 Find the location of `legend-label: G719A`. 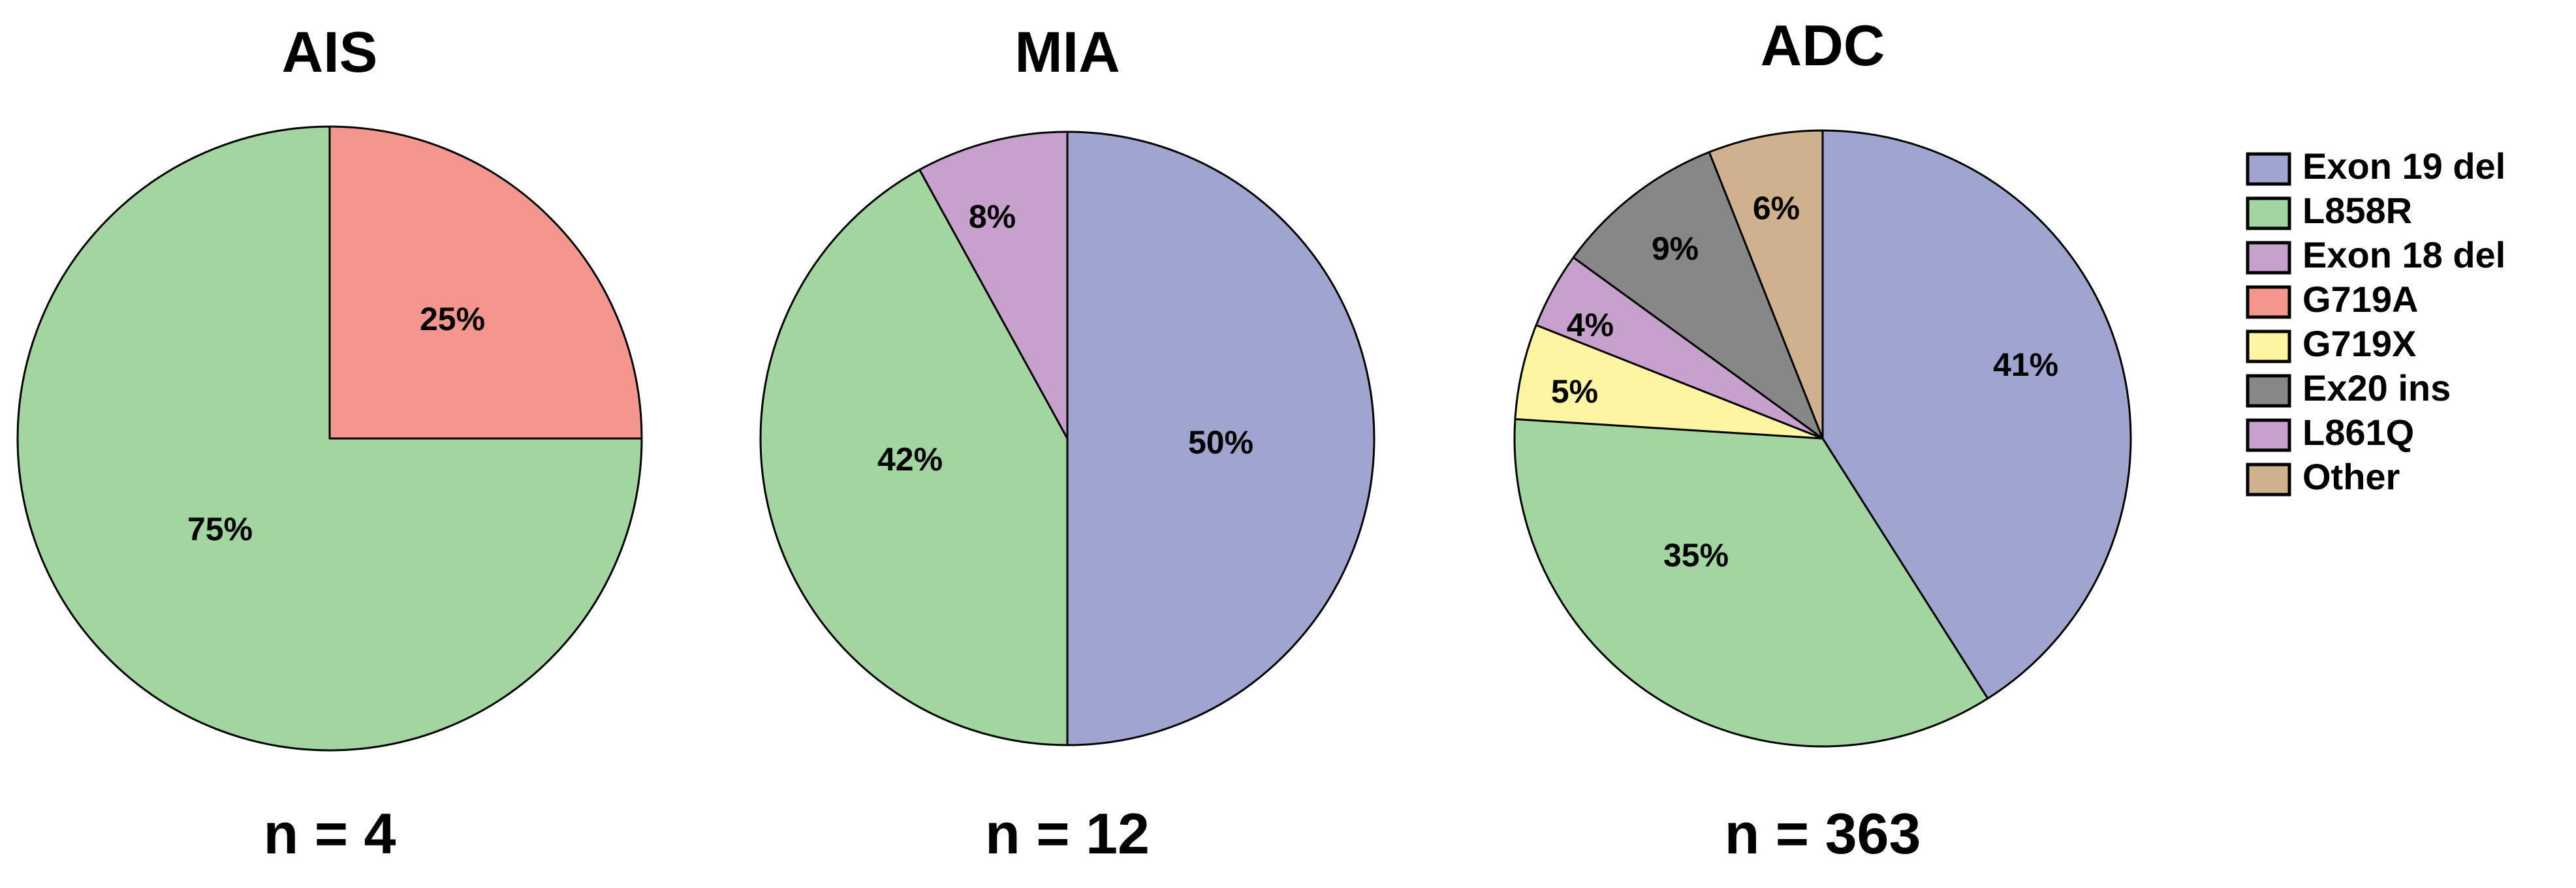

legend-label: G719A is located at coordinates (2360, 299).